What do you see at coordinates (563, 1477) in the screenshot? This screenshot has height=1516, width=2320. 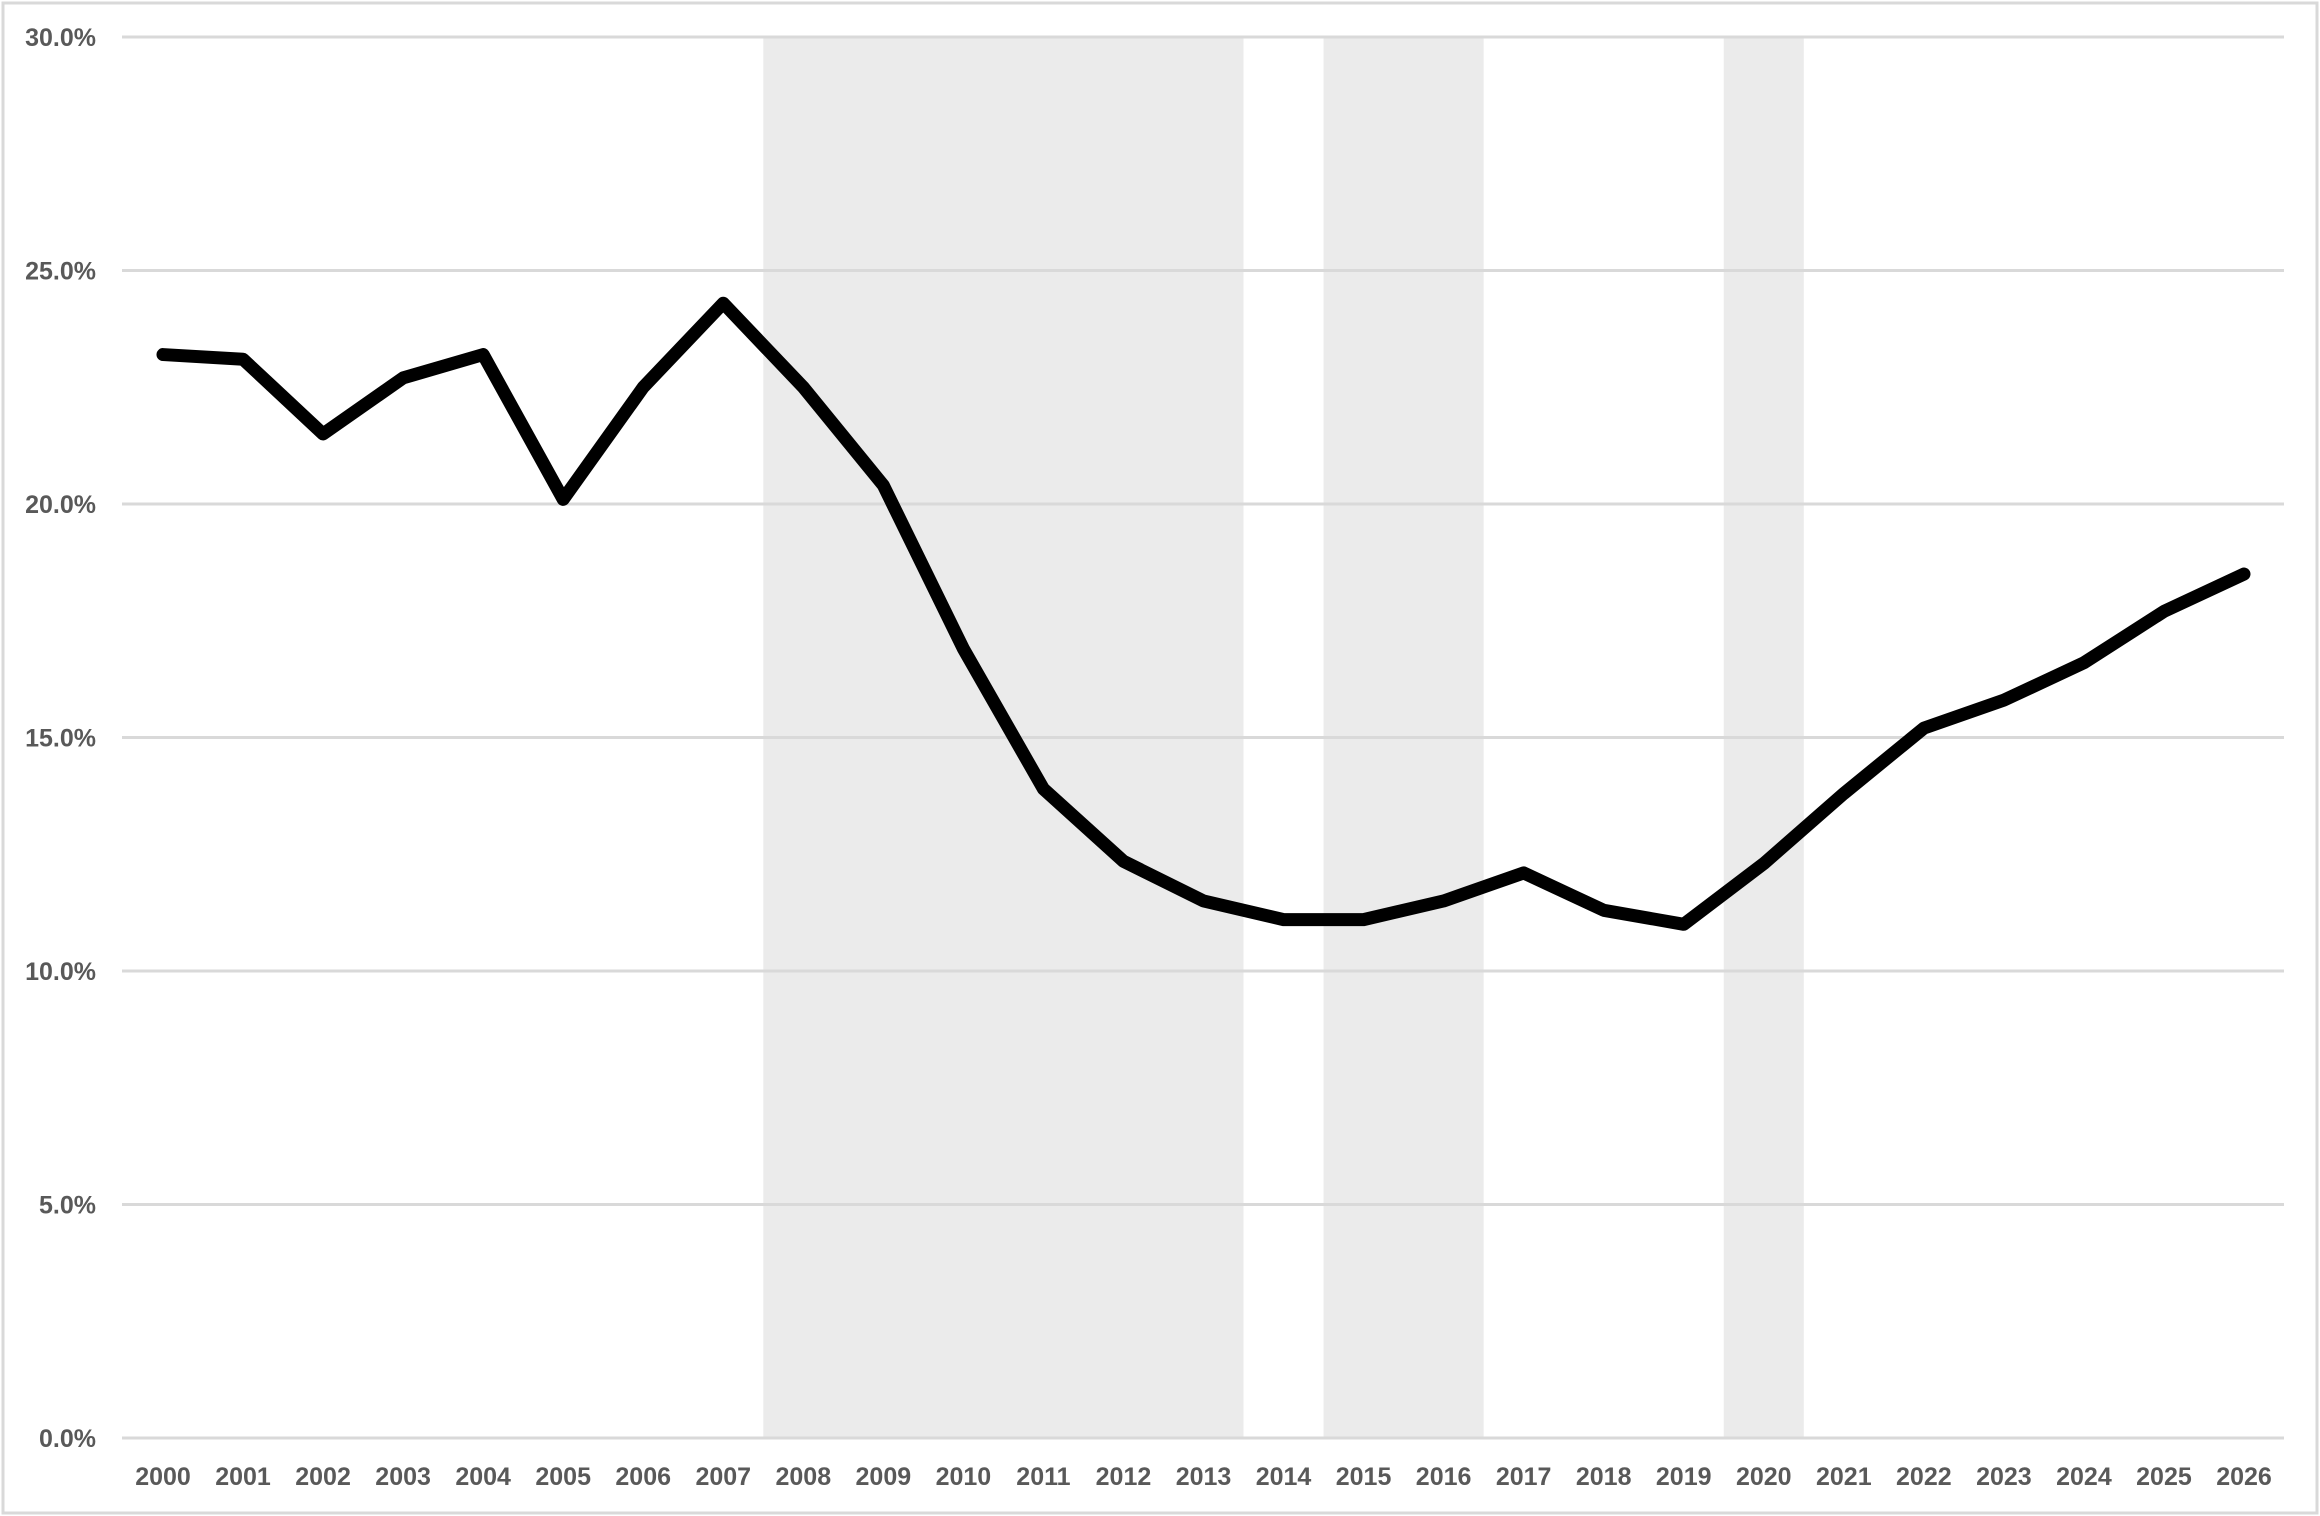 I see `x-tick-label: 2005` at bounding box center [563, 1477].